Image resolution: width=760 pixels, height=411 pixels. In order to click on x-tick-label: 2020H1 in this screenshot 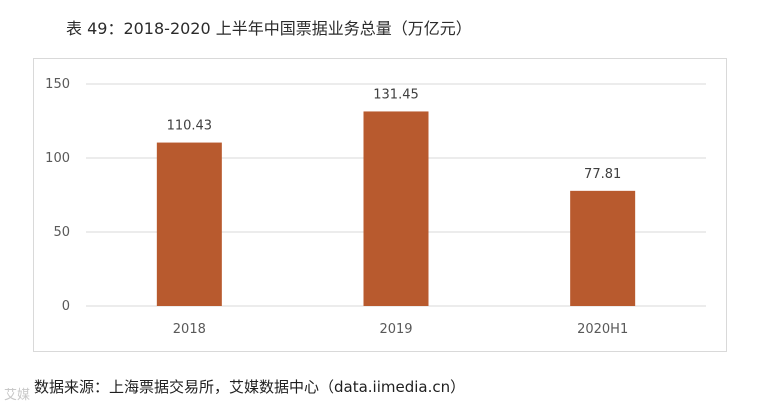, I will do `click(602, 329)`.